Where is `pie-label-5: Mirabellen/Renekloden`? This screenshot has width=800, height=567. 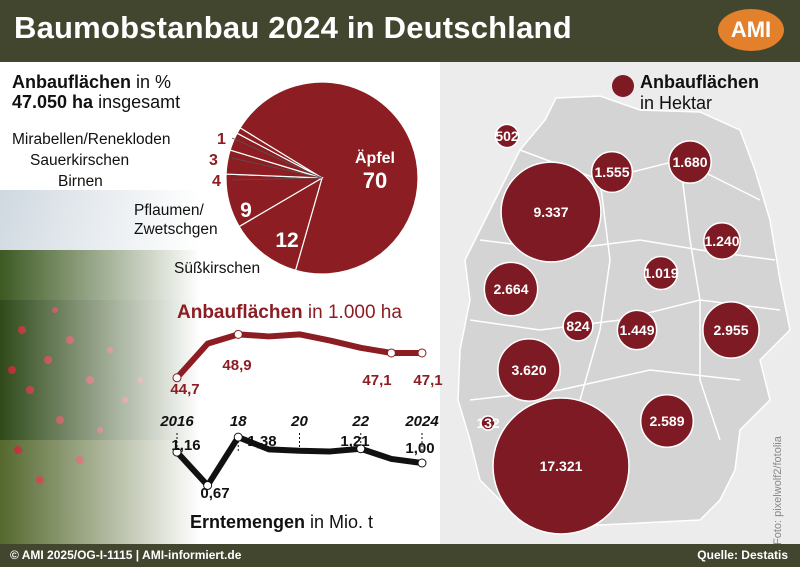 pie-label-5: Mirabellen/Renekloden is located at coordinates (91, 139).